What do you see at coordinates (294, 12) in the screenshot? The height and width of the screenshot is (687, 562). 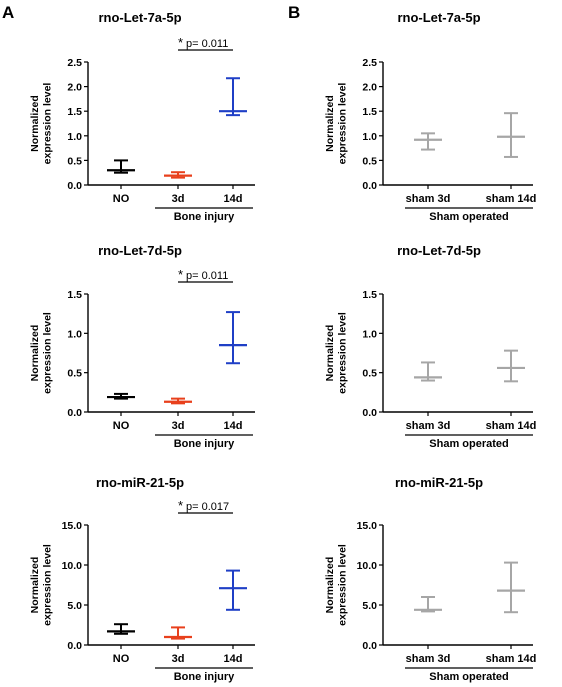 I see `panel-letter-b: B` at bounding box center [294, 12].